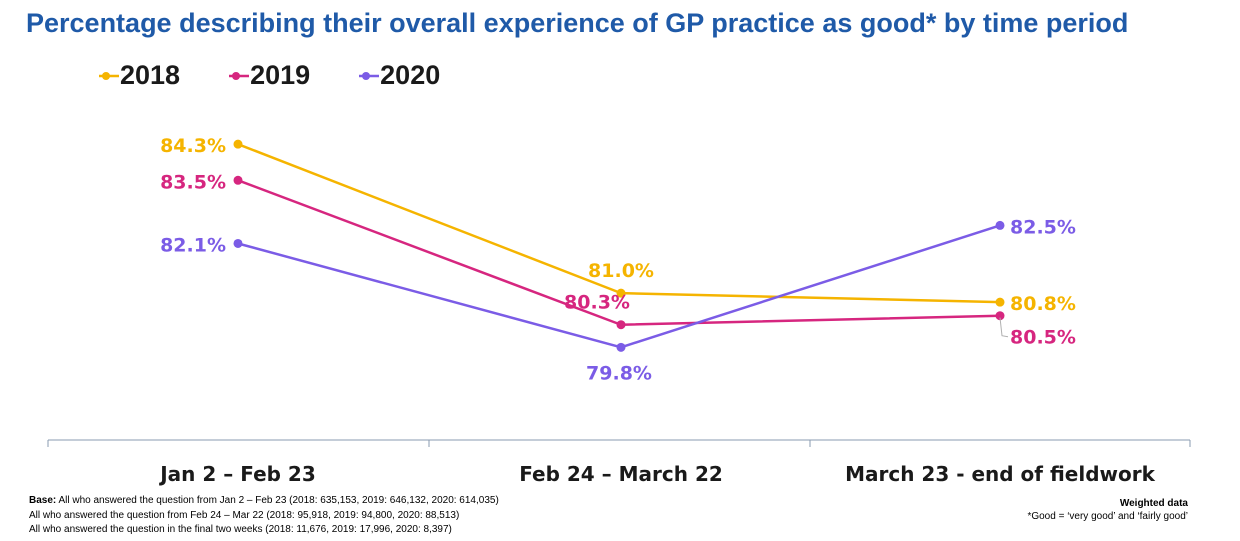  Describe the element at coordinates (150, 75) in the screenshot. I see `legend-label: 2018` at that location.